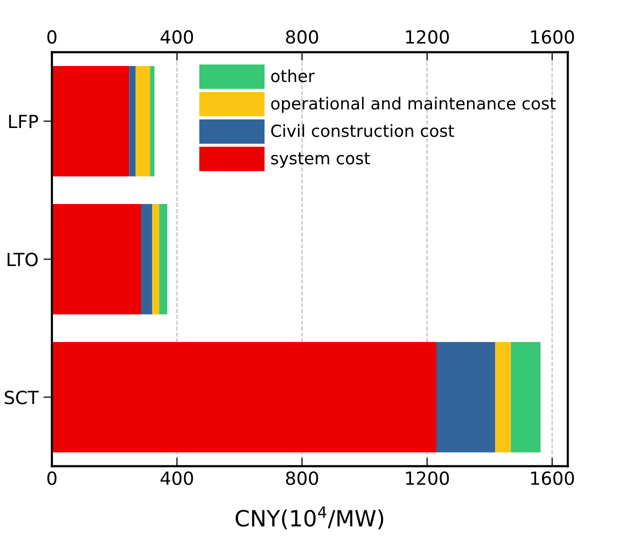  I want to click on x-tick-label: 1600, so click(552, 478).